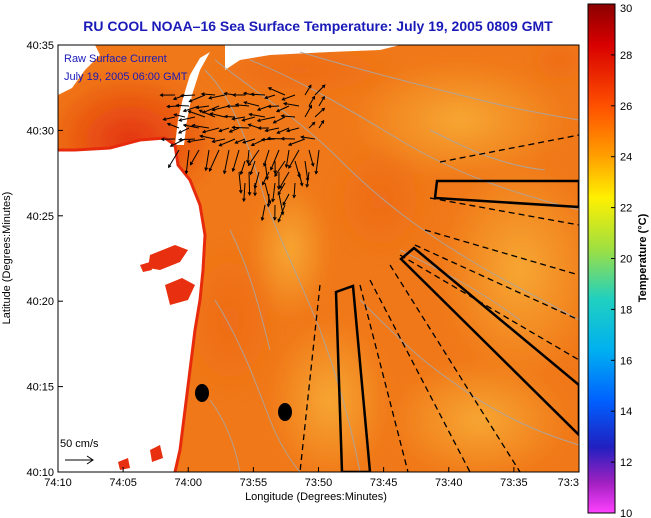 The width and height of the screenshot is (651, 518). I want to click on colorbar-tick-label: 14, so click(626, 412).